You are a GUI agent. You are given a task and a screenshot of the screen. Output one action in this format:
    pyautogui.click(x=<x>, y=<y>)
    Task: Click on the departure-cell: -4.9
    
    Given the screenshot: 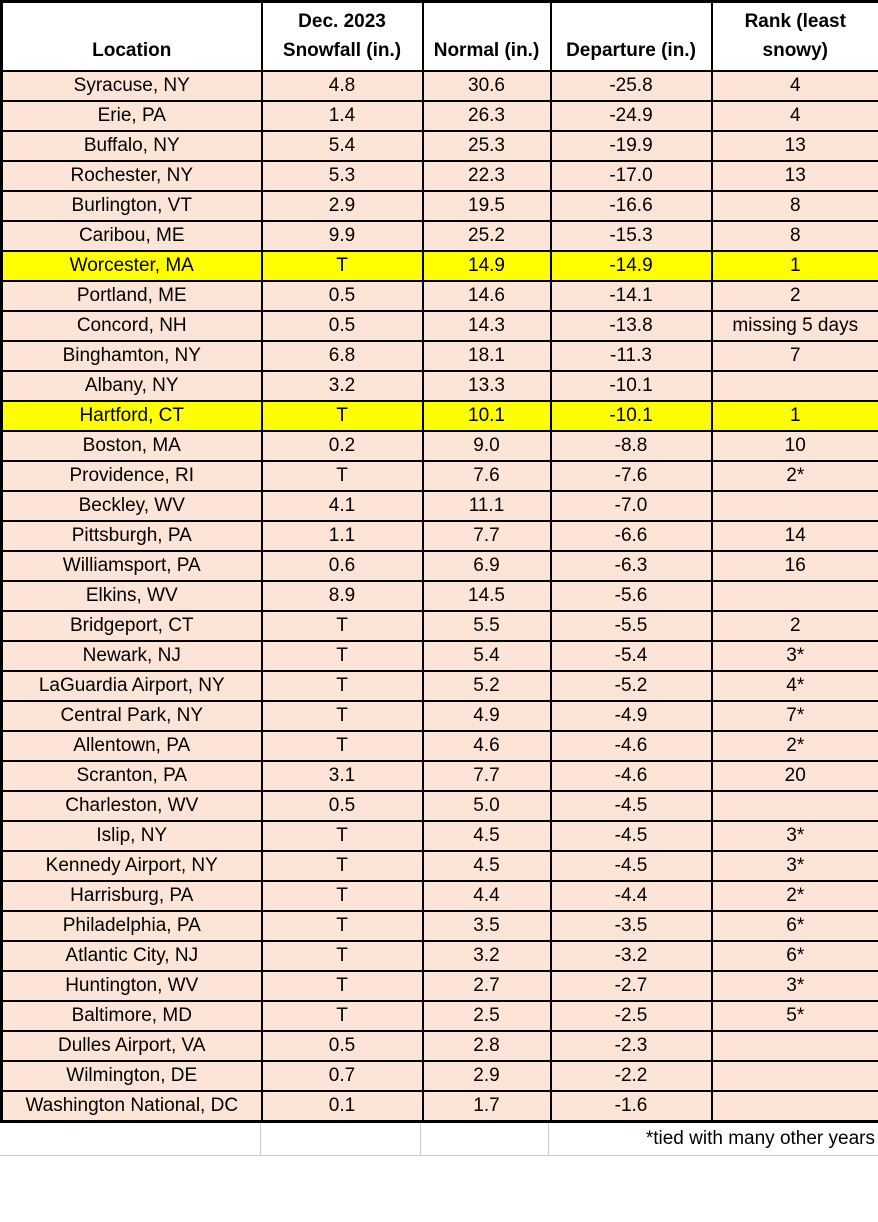 What is the action you would take?
    pyautogui.click(x=631, y=716)
    